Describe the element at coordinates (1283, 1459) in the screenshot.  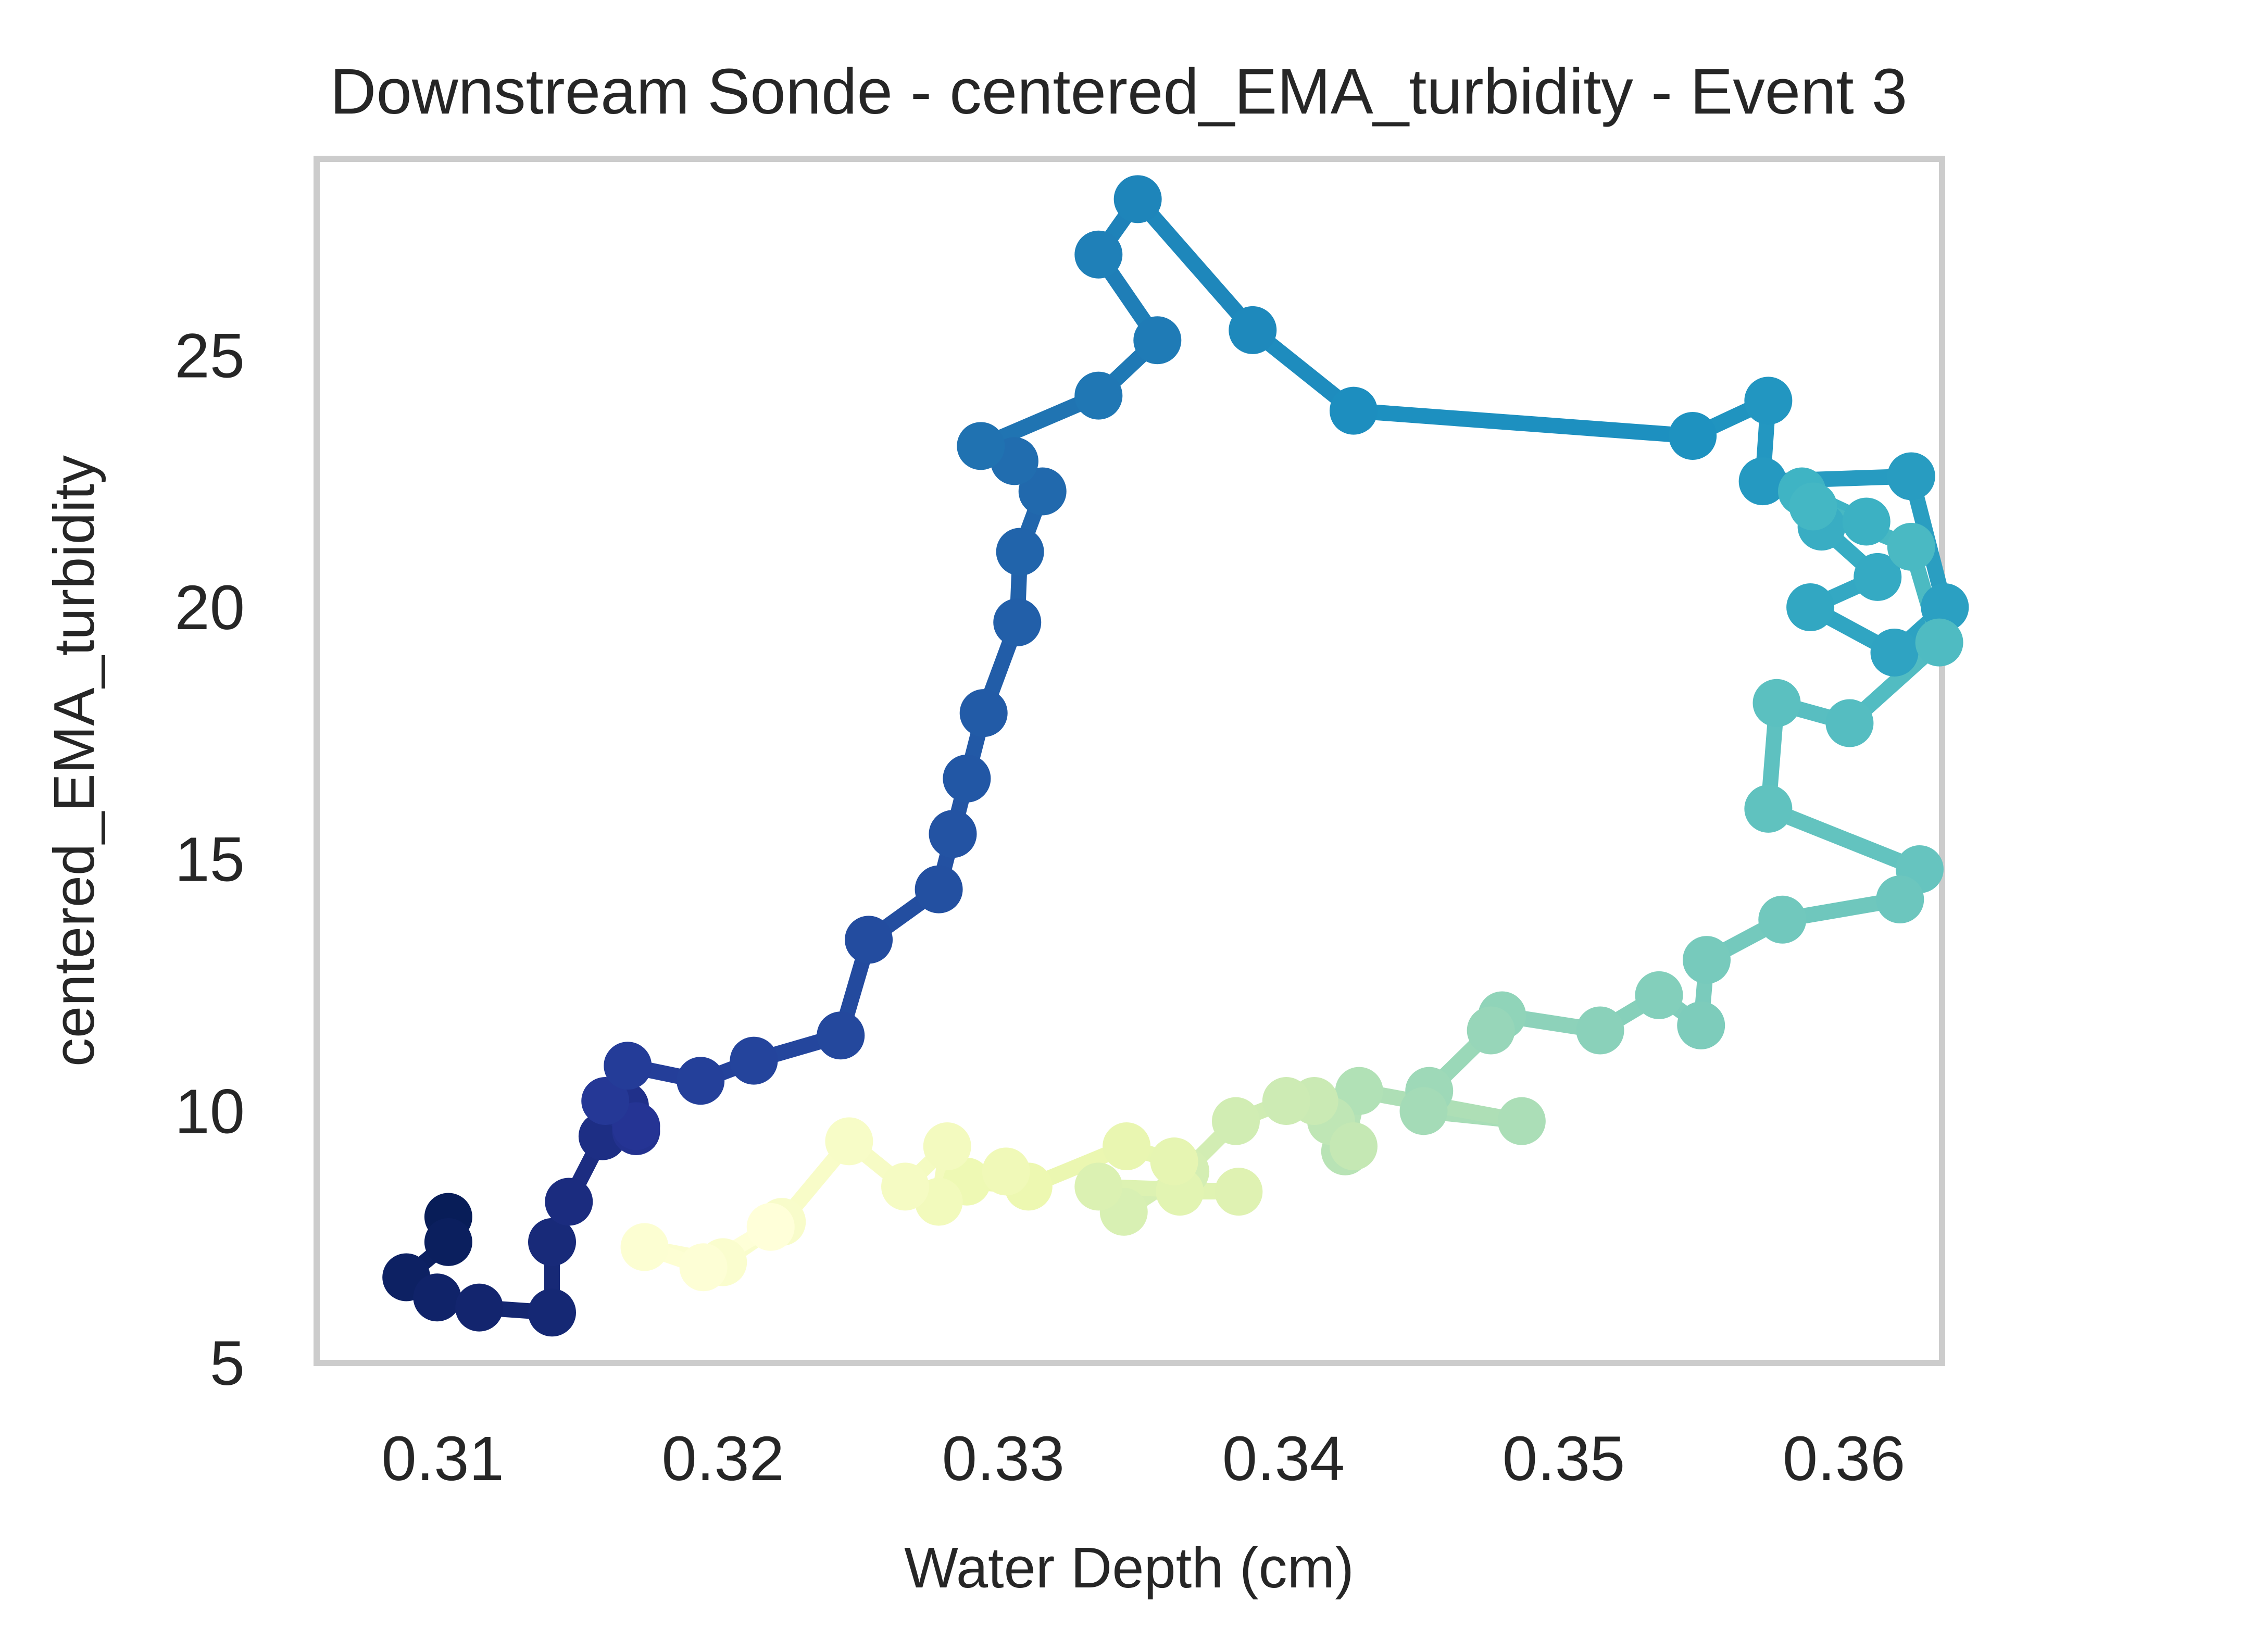
I see `x-tick-label: 0.34` at that location.